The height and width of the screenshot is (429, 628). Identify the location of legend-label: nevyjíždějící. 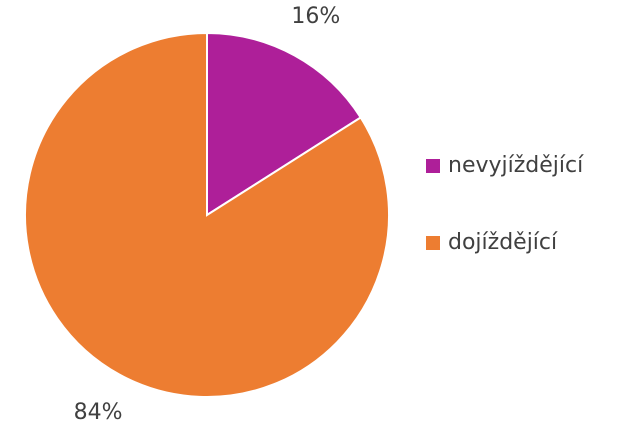
(516, 165).